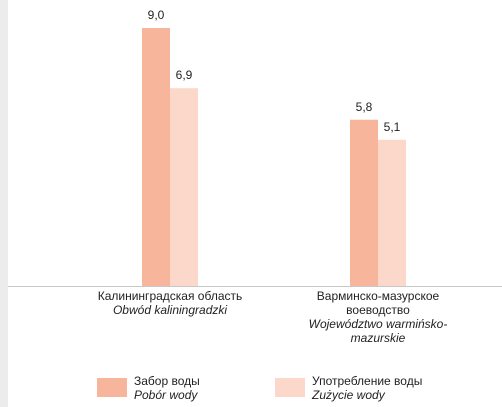  What do you see at coordinates (156, 15) in the screenshot?
I see `value-label: 9,0` at bounding box center [156, 15].